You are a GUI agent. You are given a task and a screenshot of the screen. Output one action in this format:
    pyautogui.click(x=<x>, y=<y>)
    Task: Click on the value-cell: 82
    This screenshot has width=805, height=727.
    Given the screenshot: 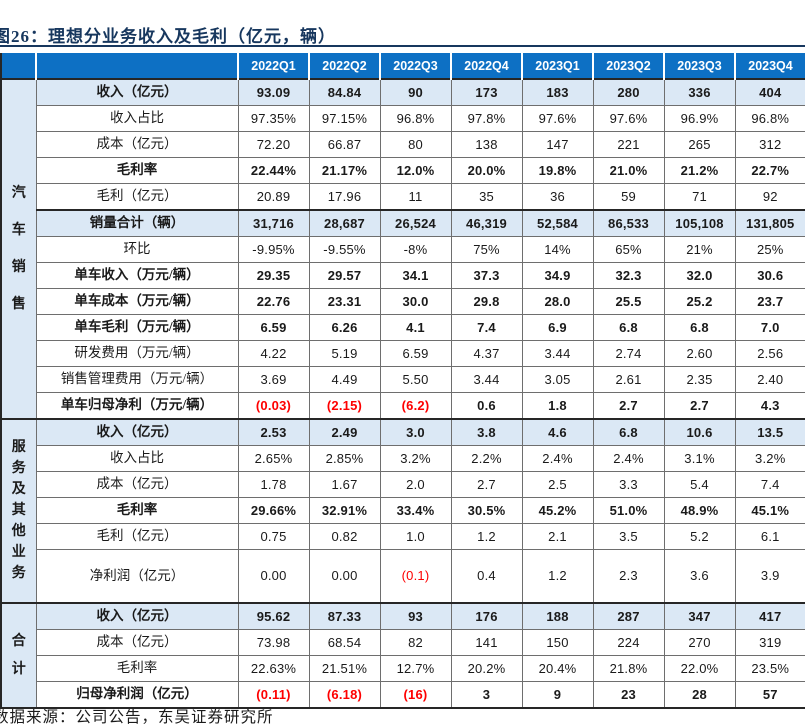 What is the action you would take?
    pyautogui.click(x=415, y=642)
    